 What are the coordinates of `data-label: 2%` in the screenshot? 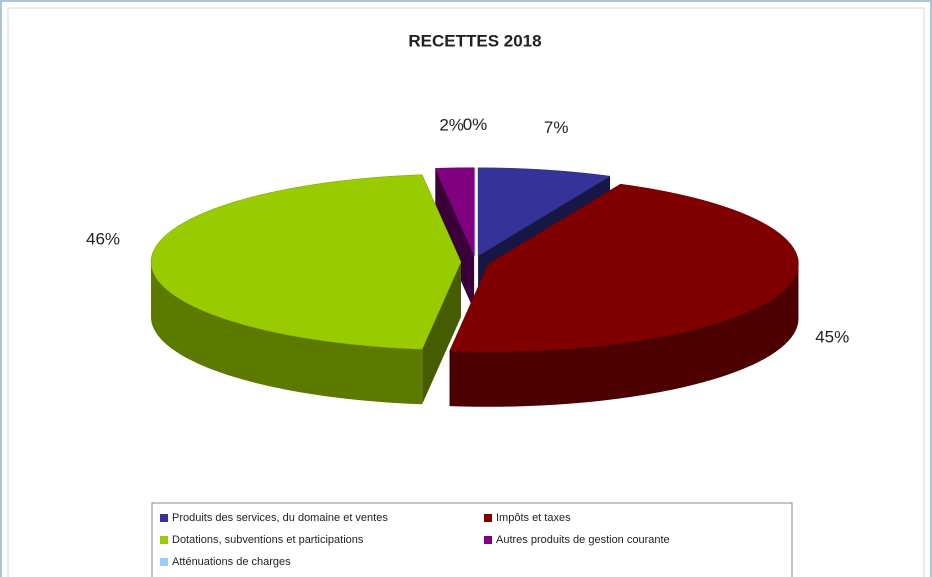 It's located at (451, 124).